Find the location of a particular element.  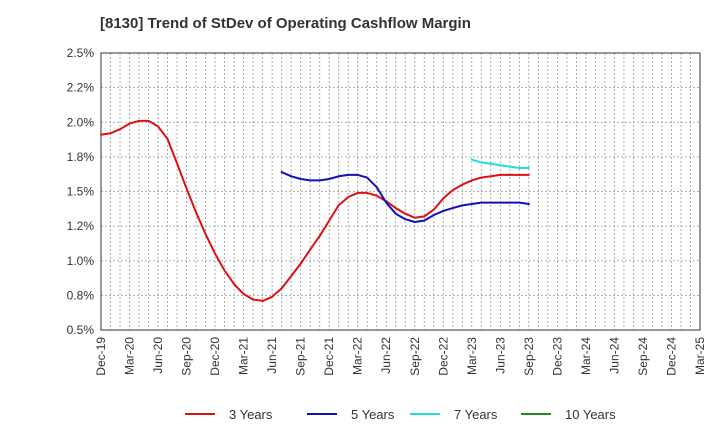

x-tick-label: Sep-20 is located at coordinates (187, 356).